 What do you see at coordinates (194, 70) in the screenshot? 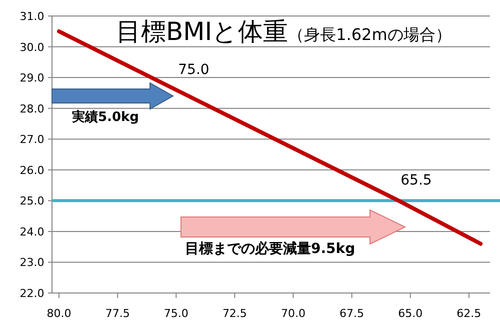
I see `annotation: 75.0` at bounding box center [194, 70].